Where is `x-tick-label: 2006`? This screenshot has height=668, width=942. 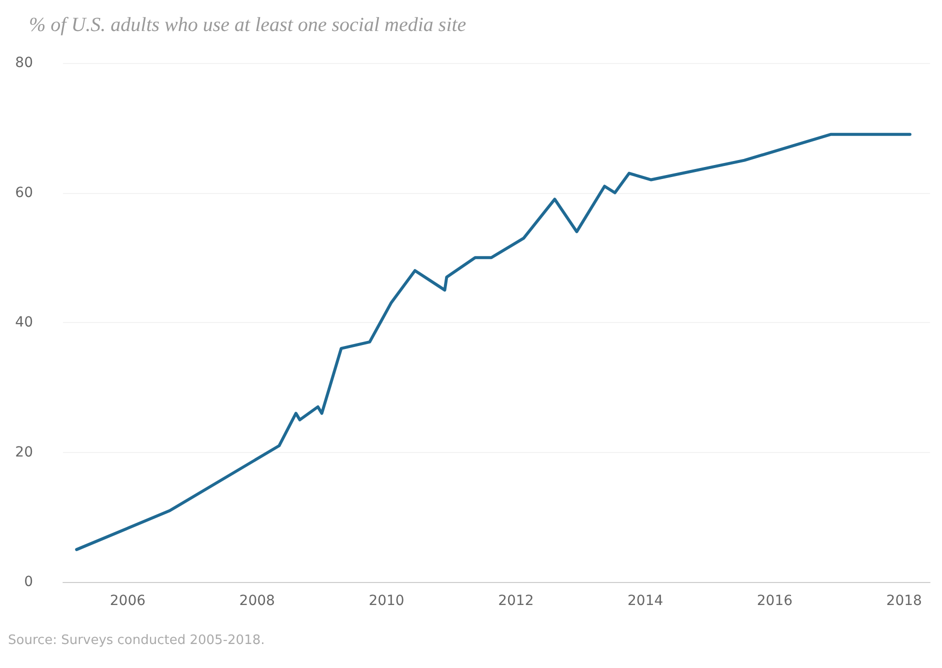 x-tick-label: 2006 is located at coordinates (128, 601).